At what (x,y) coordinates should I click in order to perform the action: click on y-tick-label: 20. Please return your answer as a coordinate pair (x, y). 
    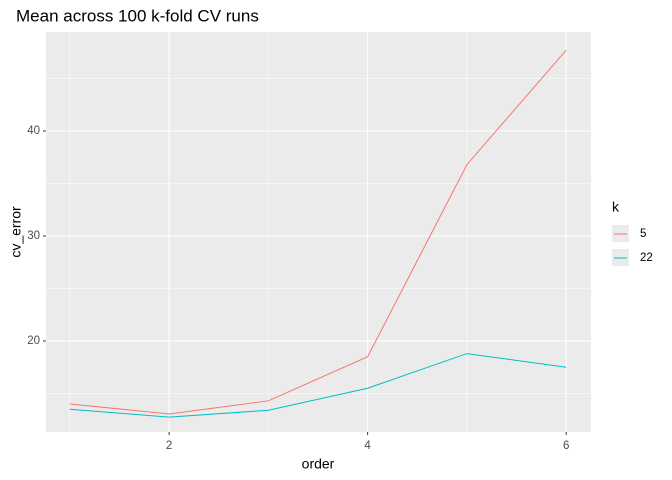
    Looking at the image, I should click on (33, 341).